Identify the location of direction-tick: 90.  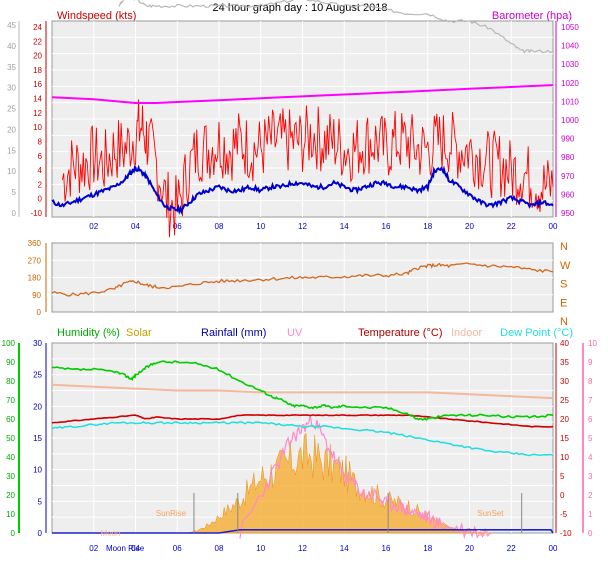
(36, 295).